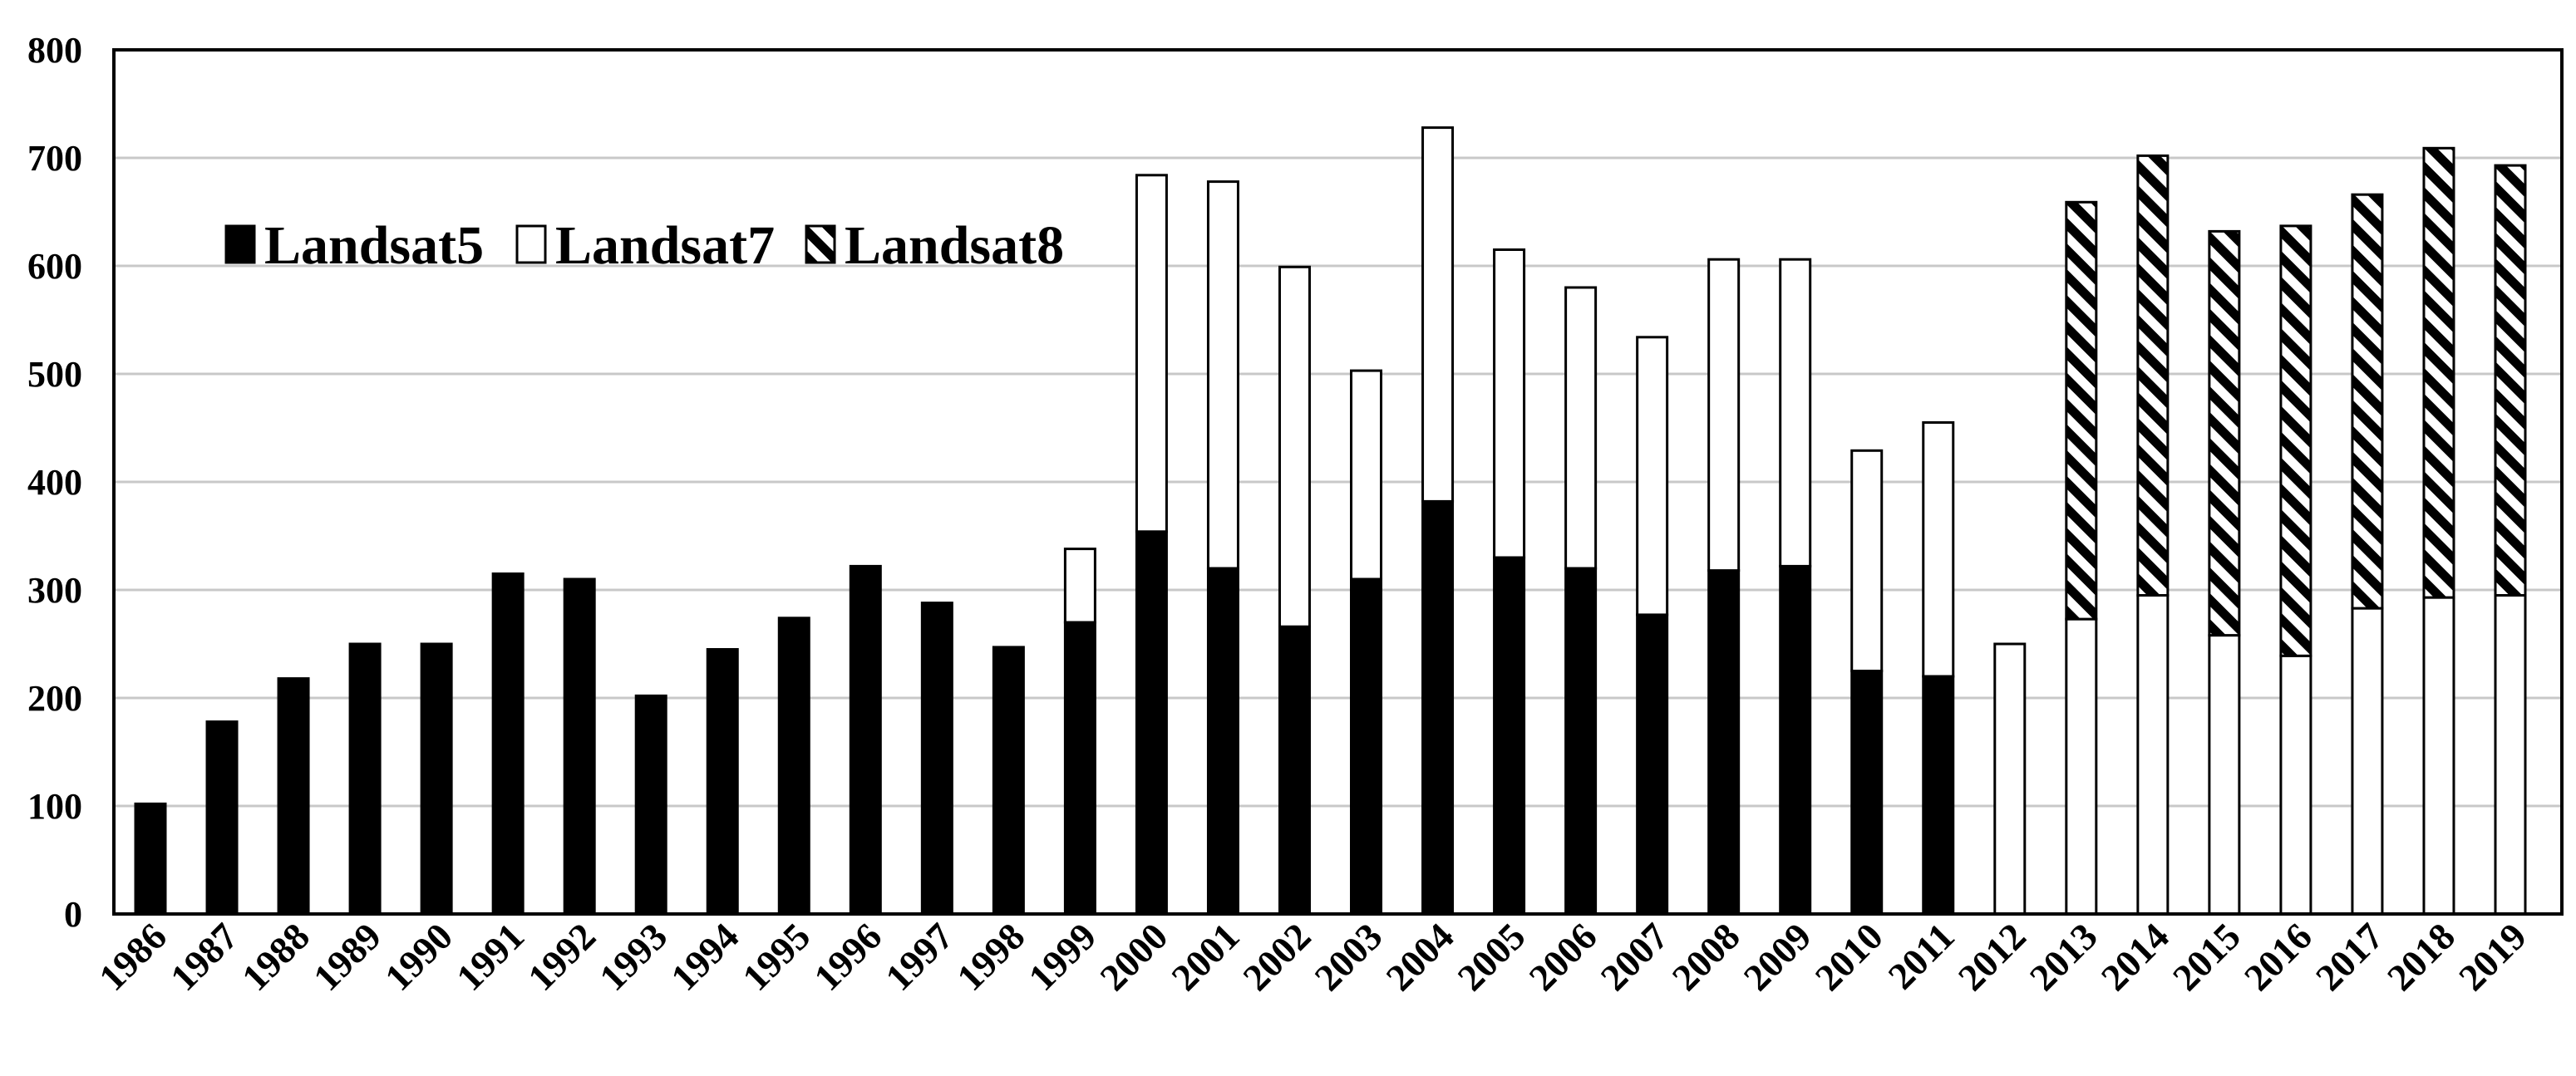 The height and width of the screenshot is (1076, 2576). What do you see at coordinates (1581, 428) in the screenshot?
I see `bar-landsat7-2006` at bounding box center [1581, 428].